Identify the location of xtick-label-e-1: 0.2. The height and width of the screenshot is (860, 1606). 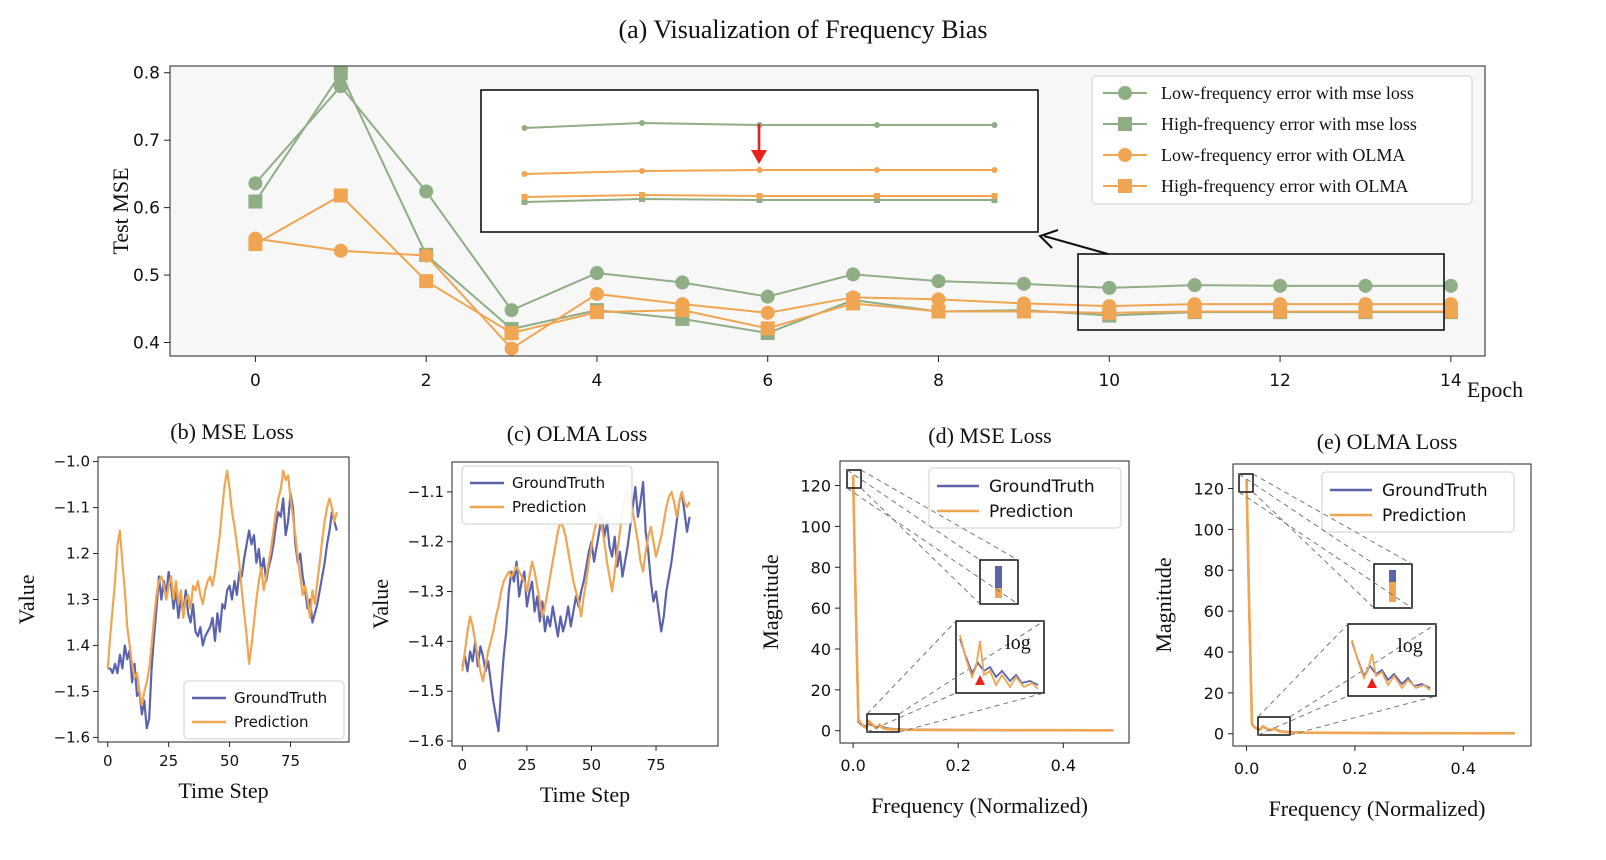
(1354, 768).